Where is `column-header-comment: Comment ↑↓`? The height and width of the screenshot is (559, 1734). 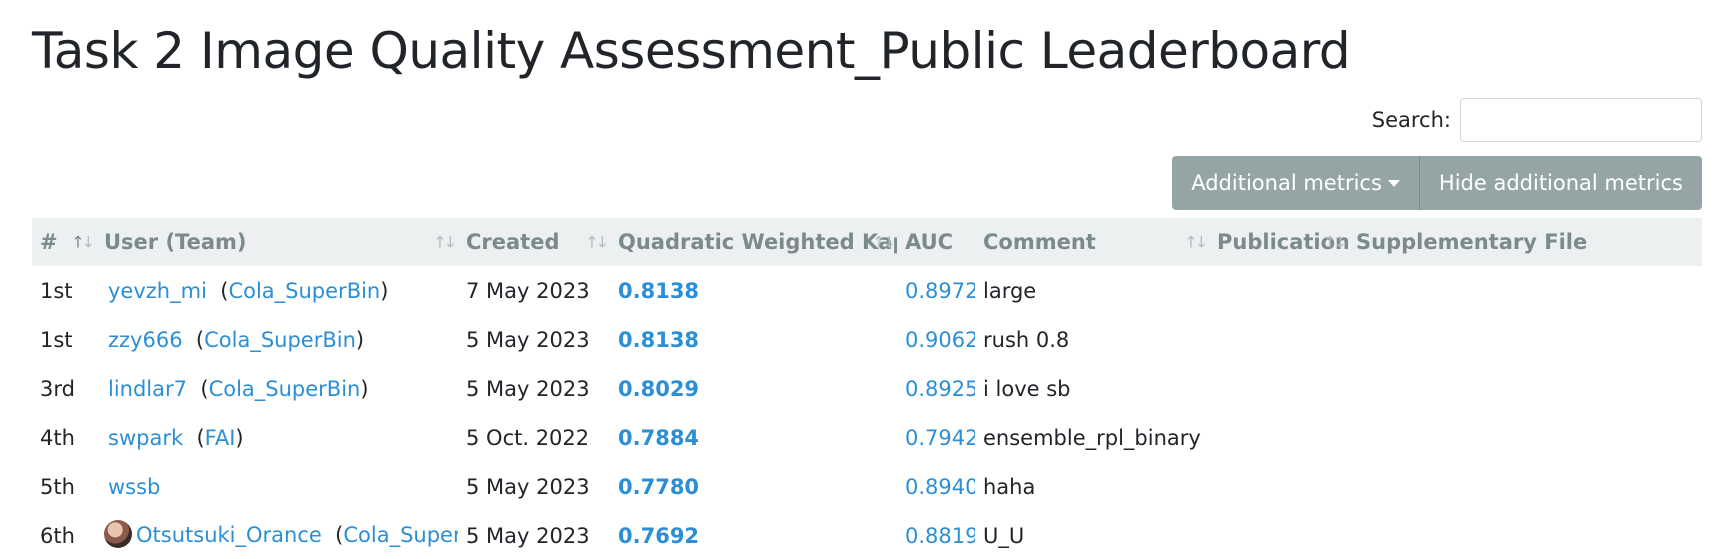 column-header-comment: Comment ↑↓ is located at coordinates (1092, 242).